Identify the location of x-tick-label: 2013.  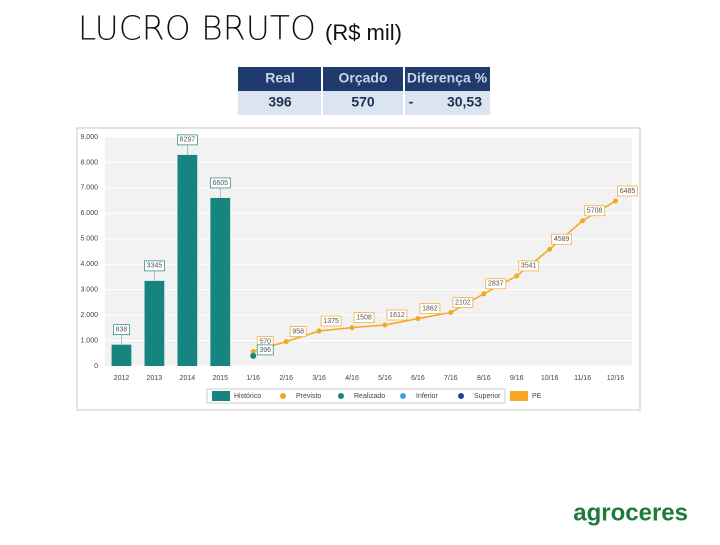
(155, 378).